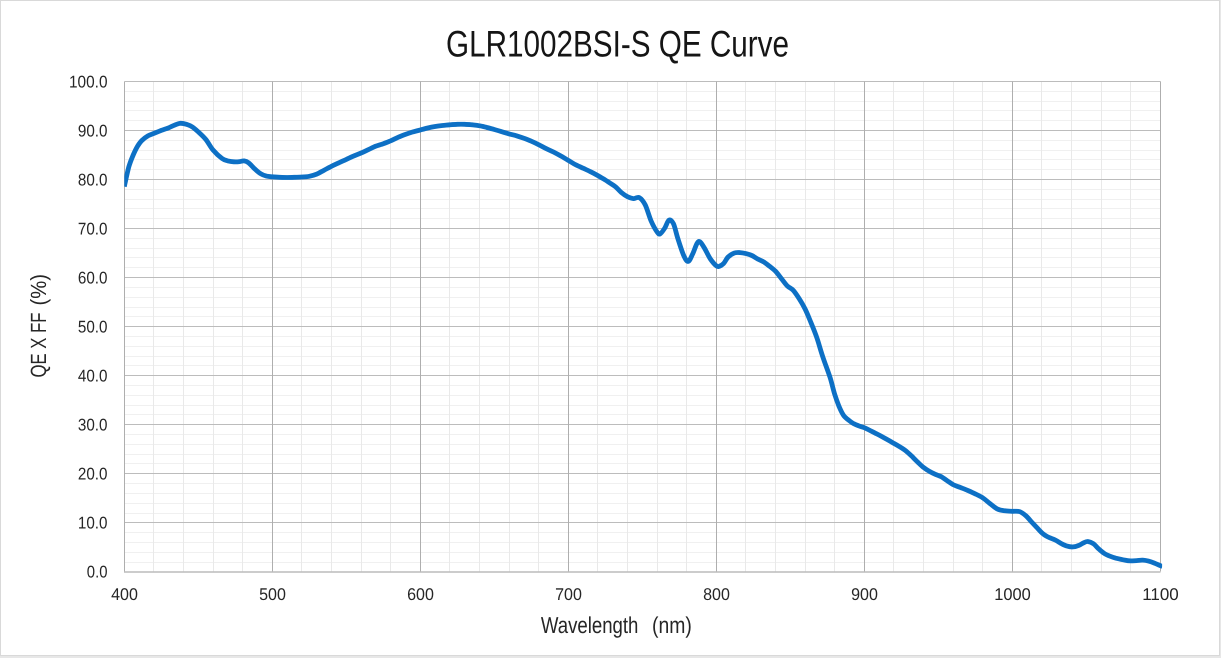 Image resolution: width=1221 pixels, height=658 pixels. What do you see at coordinates (93, 425) in the screenshot?
I see `svg-text: 30.0` at bounding box center [93, 425].